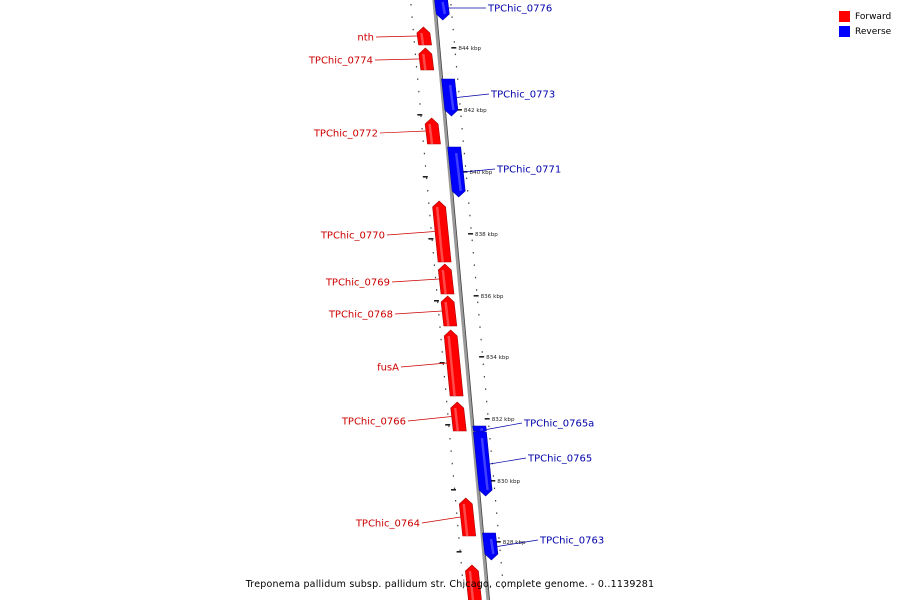 The height and width of the screenshot is (604, 900). I want to click on gene-label: TPChic_0765, so click(559, 459).